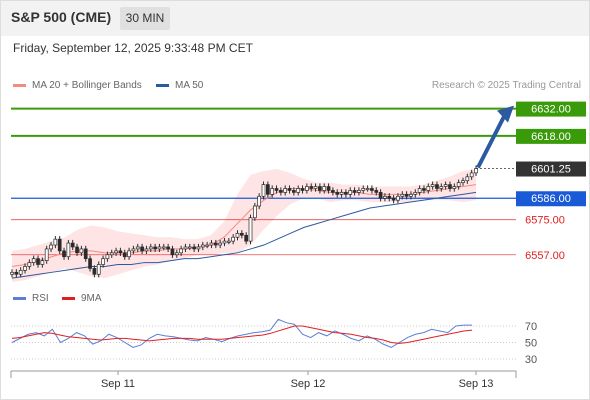  What do you see at coordinates (61, 17) in the screenshot?
I see `symbol-title: S&P 500 (CME)` at bounding box center [61, 17].